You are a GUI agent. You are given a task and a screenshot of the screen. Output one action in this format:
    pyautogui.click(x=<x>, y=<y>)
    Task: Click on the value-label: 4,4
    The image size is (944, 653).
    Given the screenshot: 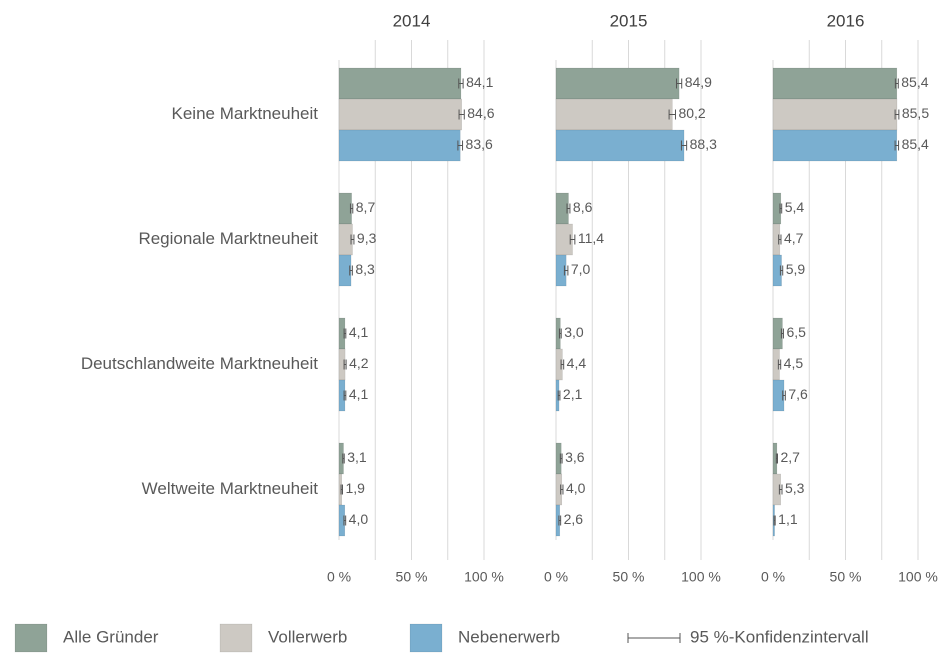 What is the action you would take?
    pyautogui.click(x=577, y=363)
    